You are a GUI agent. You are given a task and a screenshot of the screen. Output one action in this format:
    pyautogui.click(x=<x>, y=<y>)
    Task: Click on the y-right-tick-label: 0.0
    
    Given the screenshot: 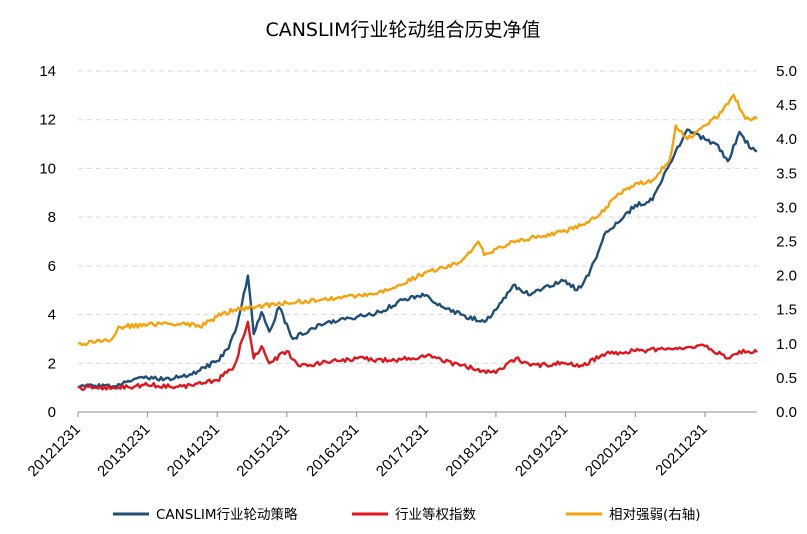 What is the action you would take?
    pyautogui.click(x=786, y=412)
    